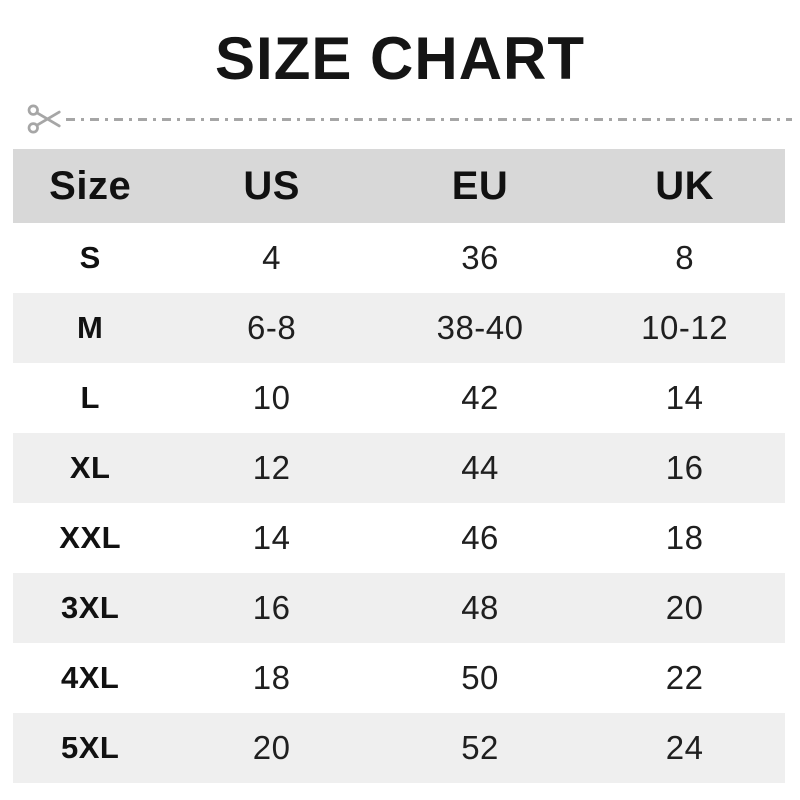  I want to click on col-header-uk: UK, so click(685, 185).